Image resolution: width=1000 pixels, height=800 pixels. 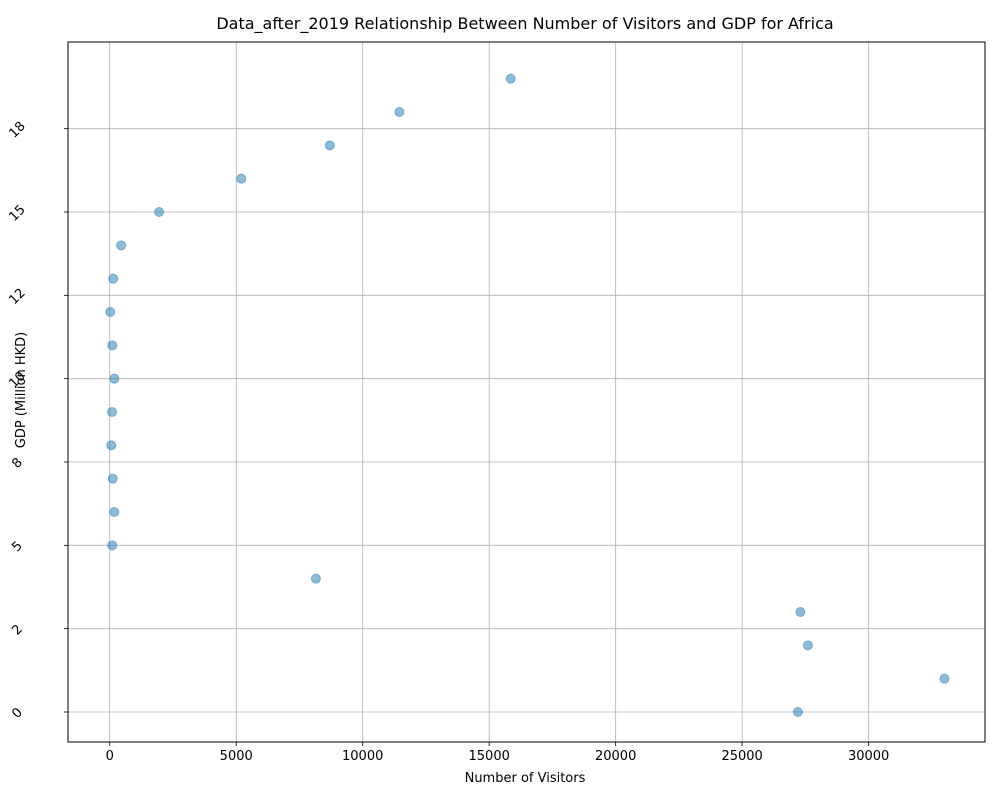 What do you see at coordinates (236, 756) in the screenshot?
I see `x-tick-label: 5000` at bounding box center [236, 756].